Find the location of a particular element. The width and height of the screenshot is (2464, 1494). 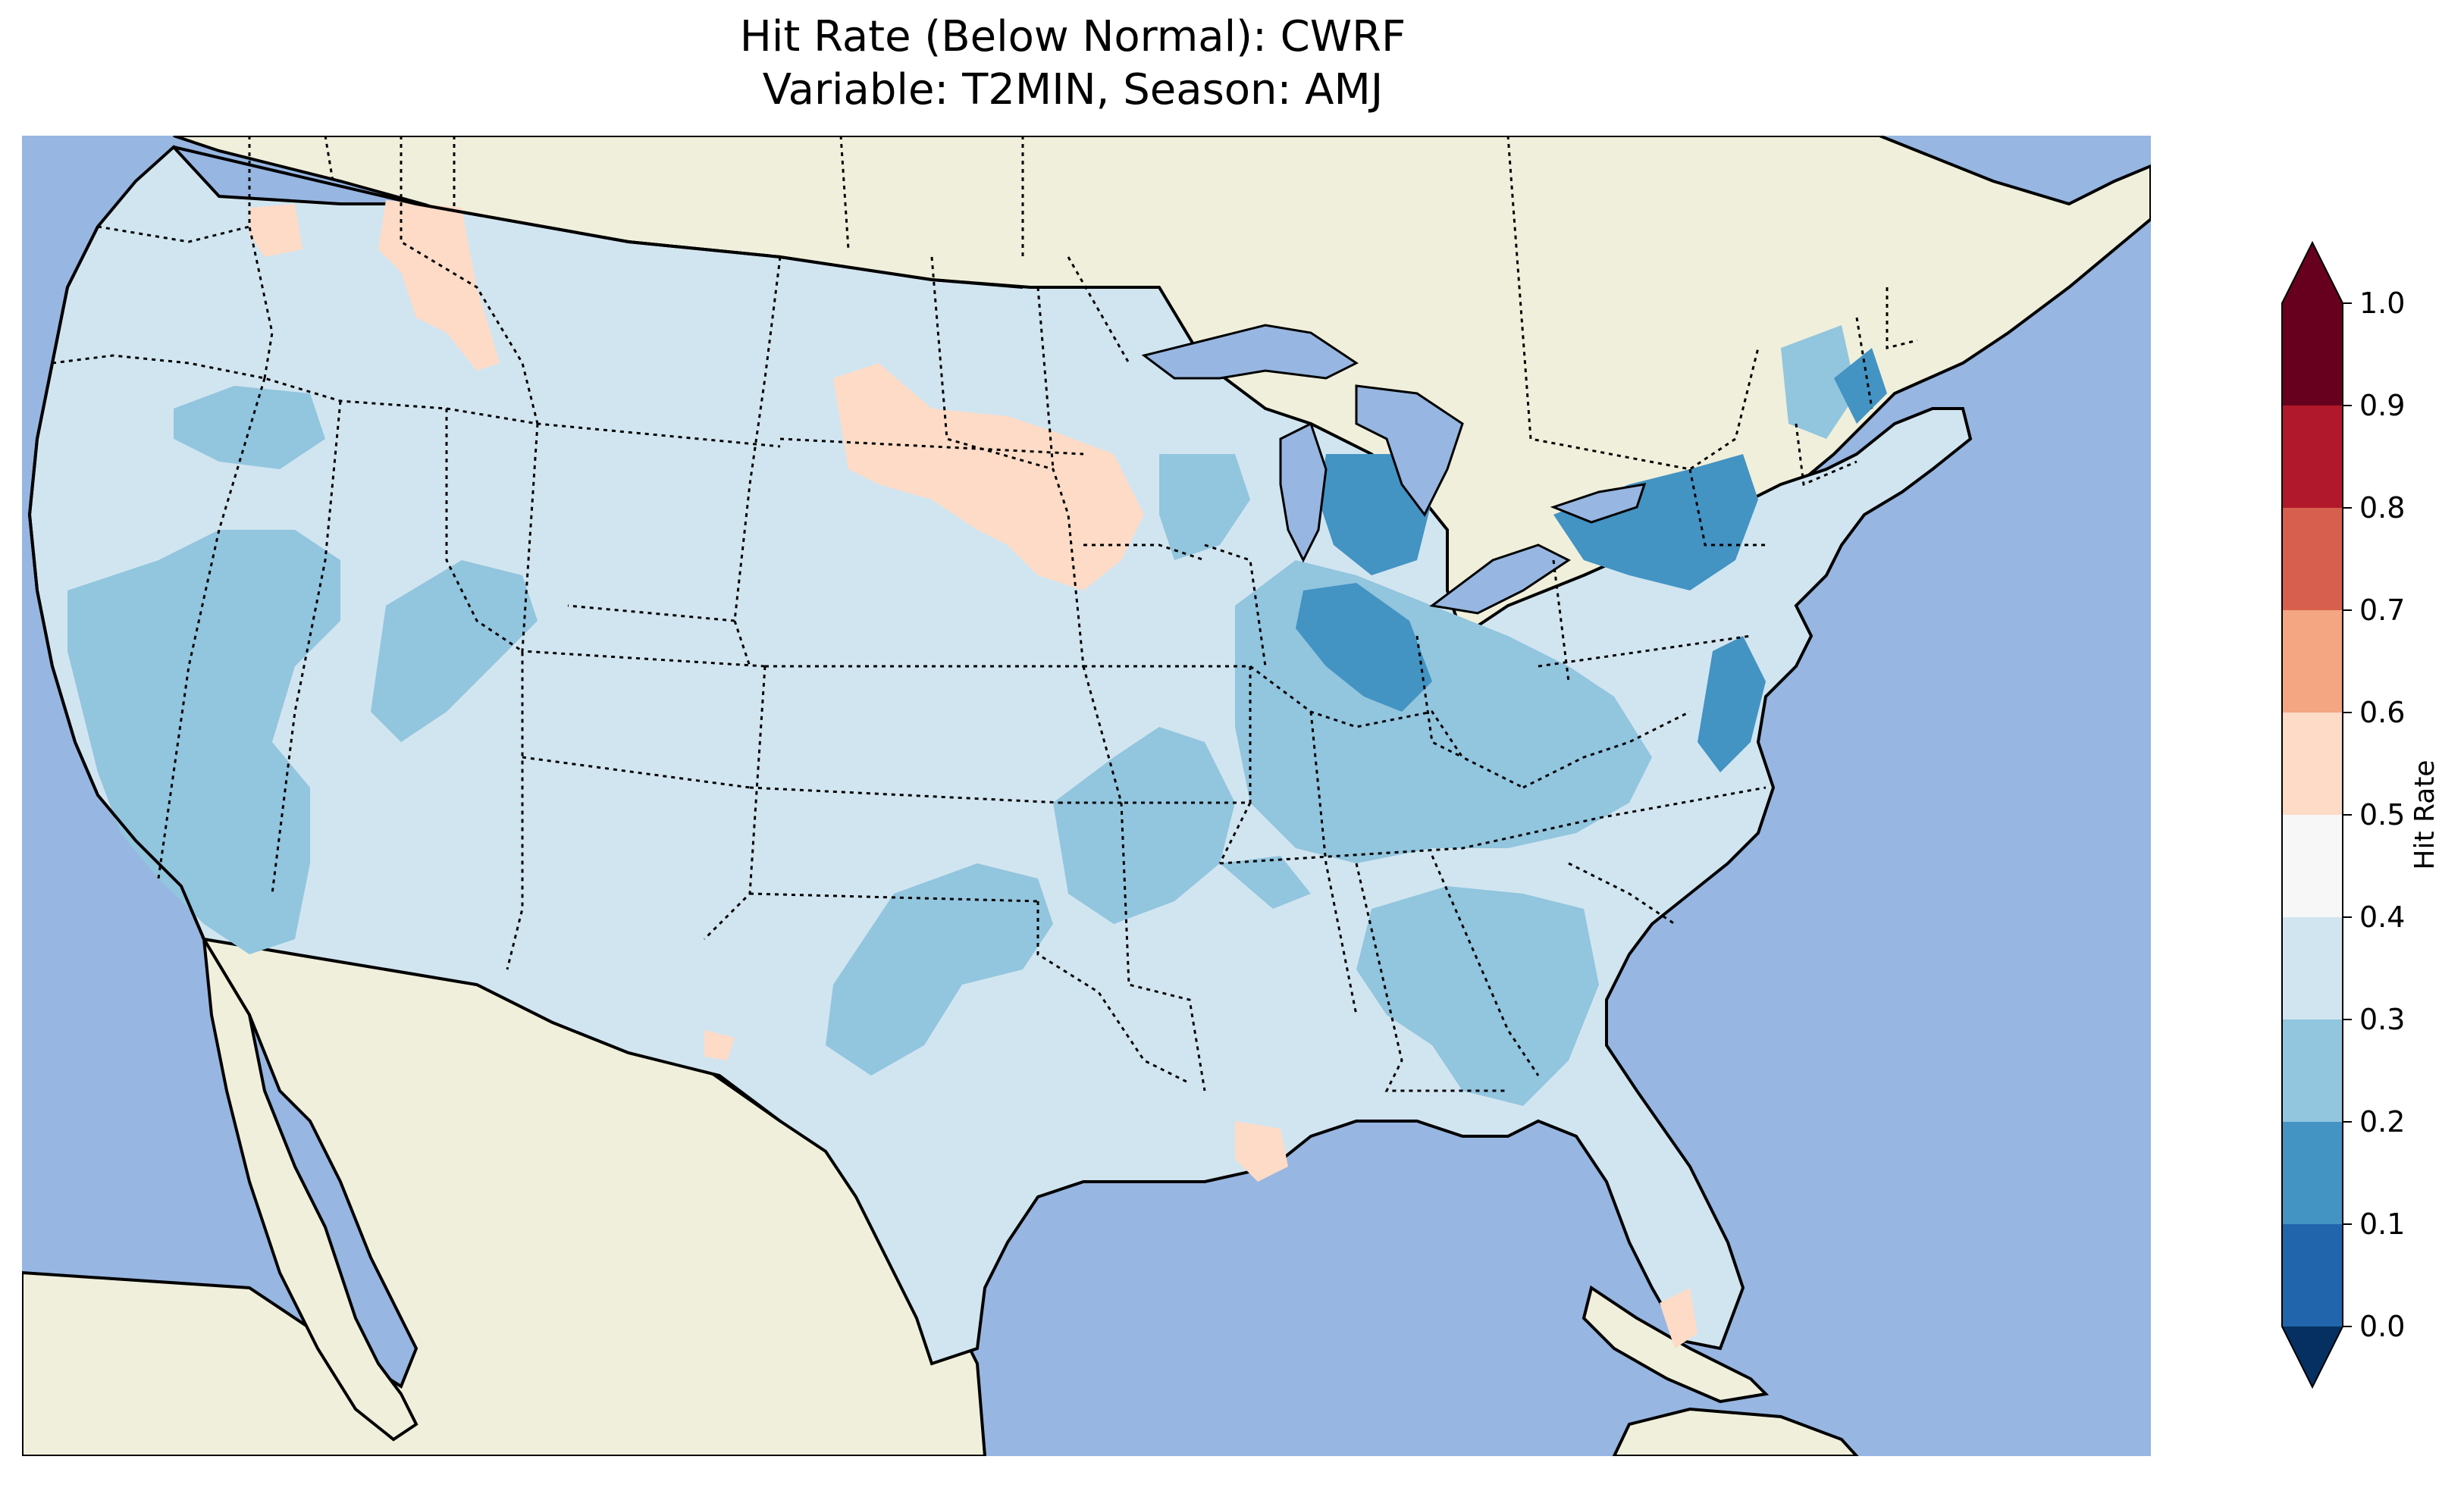

colorbar-swatches is located at coordinates (2312, 814).